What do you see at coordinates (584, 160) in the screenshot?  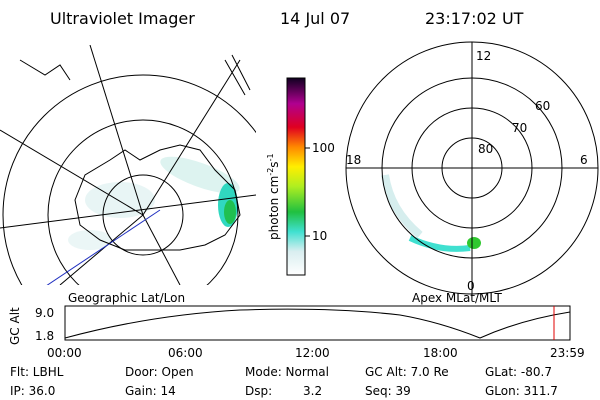 I see `mlt-label: 6` at bounding box center [584, 160].